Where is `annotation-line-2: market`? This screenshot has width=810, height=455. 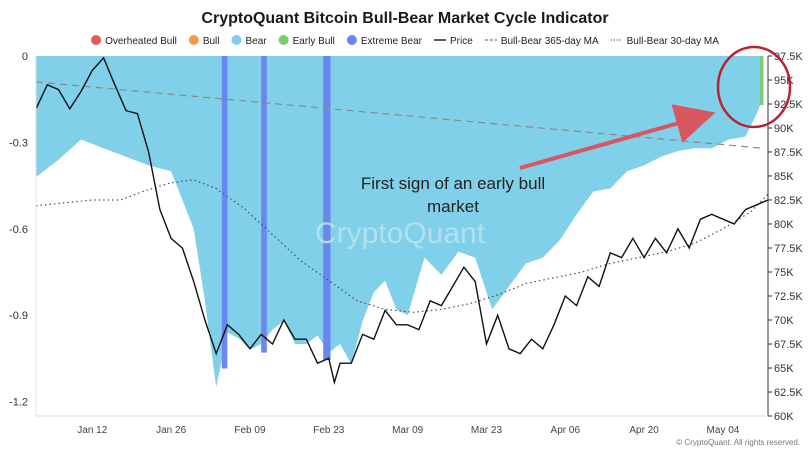
annotation-line-2: market is located at coordinates (453, 206).